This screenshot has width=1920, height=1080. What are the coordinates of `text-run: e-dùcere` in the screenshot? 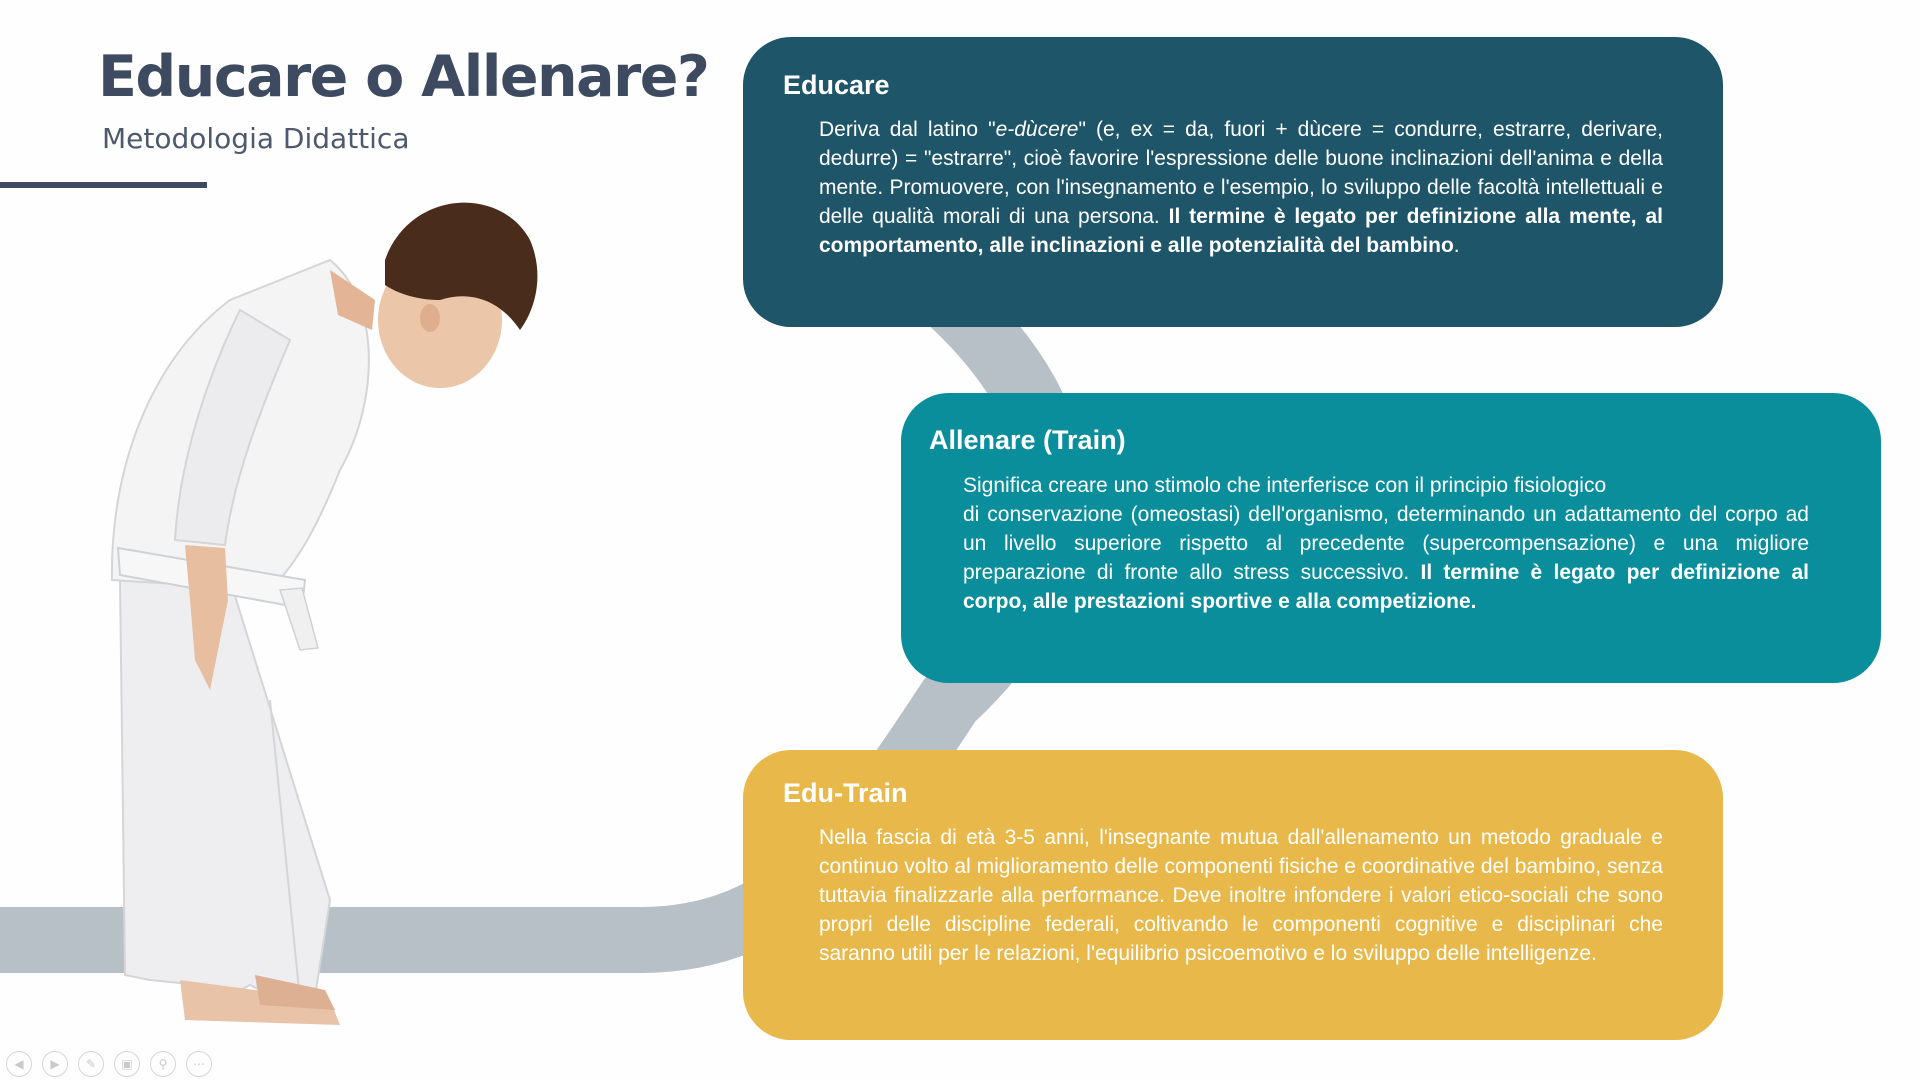 It's located at (1037, 129).